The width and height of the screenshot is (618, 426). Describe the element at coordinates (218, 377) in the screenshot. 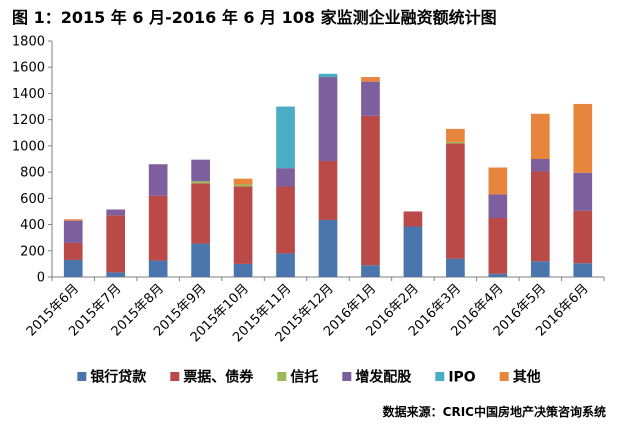

I see `legend-label: 票据、债券` at that location.